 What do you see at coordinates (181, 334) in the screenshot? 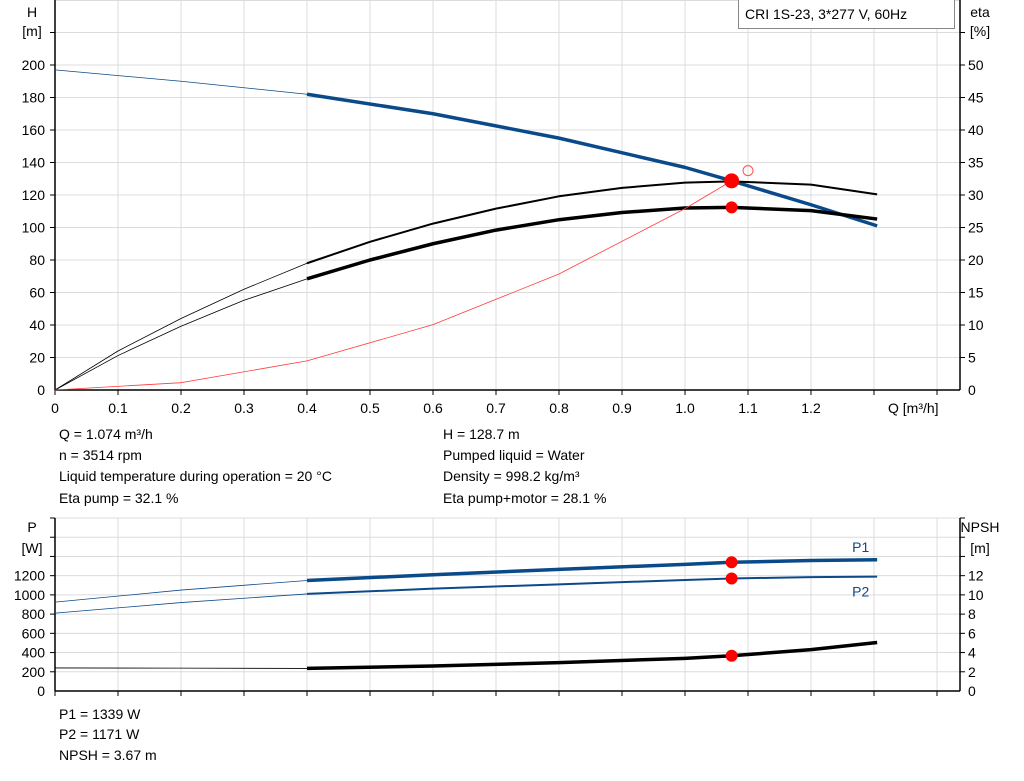
I see `eta-total-curve-extrapolated` at bounding box center [181, 334].